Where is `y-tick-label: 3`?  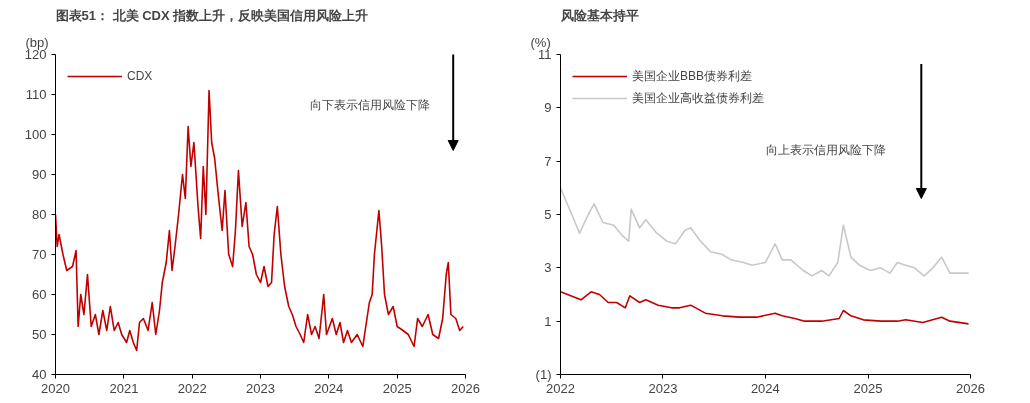 y-tick-label: 3 is located at coordinates (548, 268).